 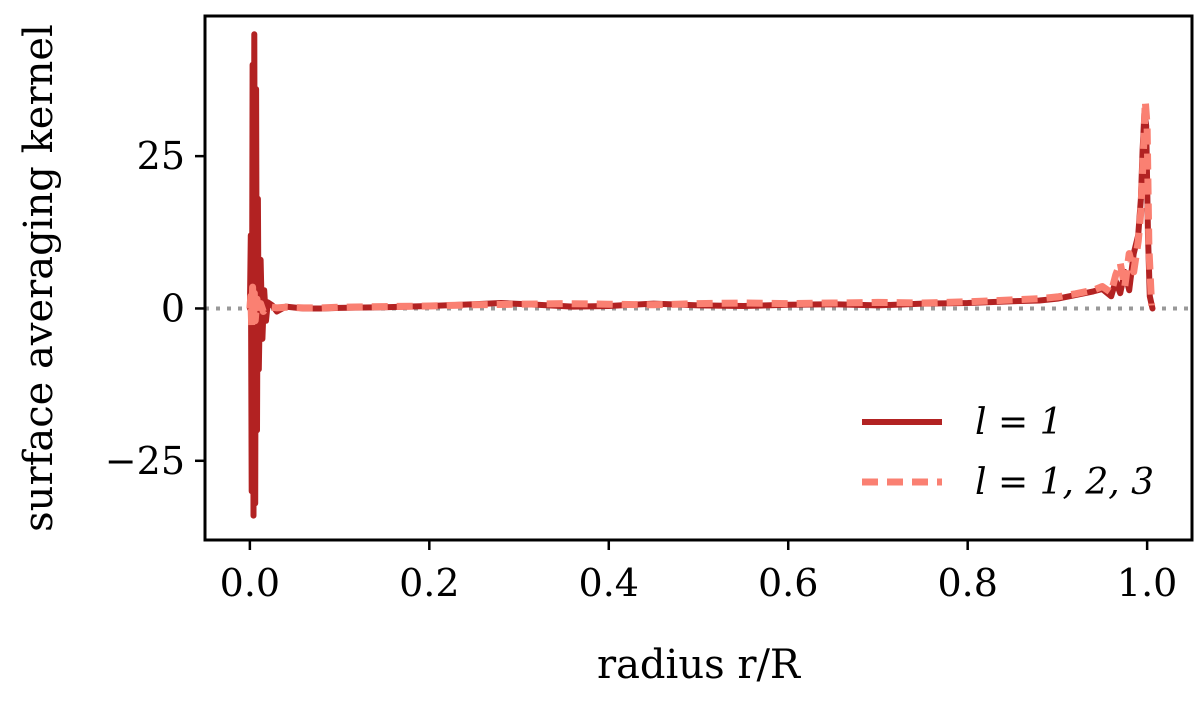 What do you see at coordinates (788, 583) in the screenshot?
I see `x-tick-label: 0.6` at bounding box center [788, 583].